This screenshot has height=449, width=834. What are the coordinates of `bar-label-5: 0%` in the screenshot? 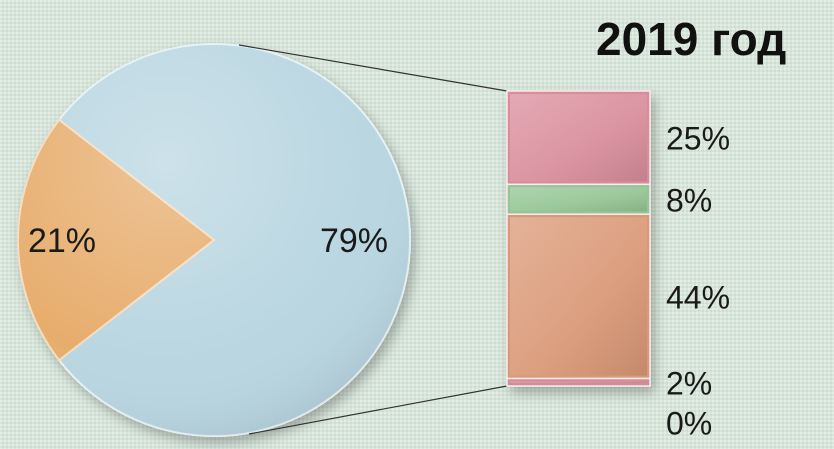 It's located at (689, 423).